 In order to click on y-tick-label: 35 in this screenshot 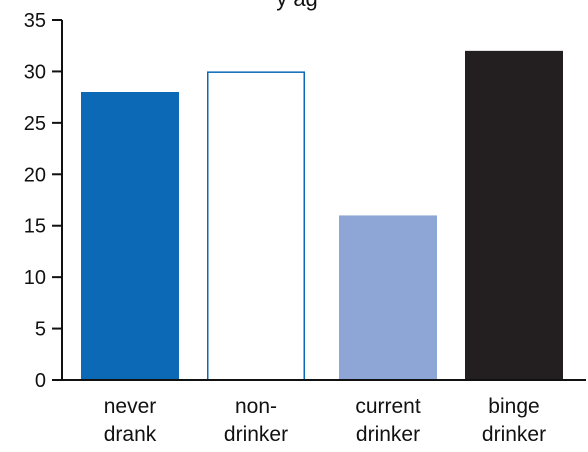, I will do `click(35, 21)`.